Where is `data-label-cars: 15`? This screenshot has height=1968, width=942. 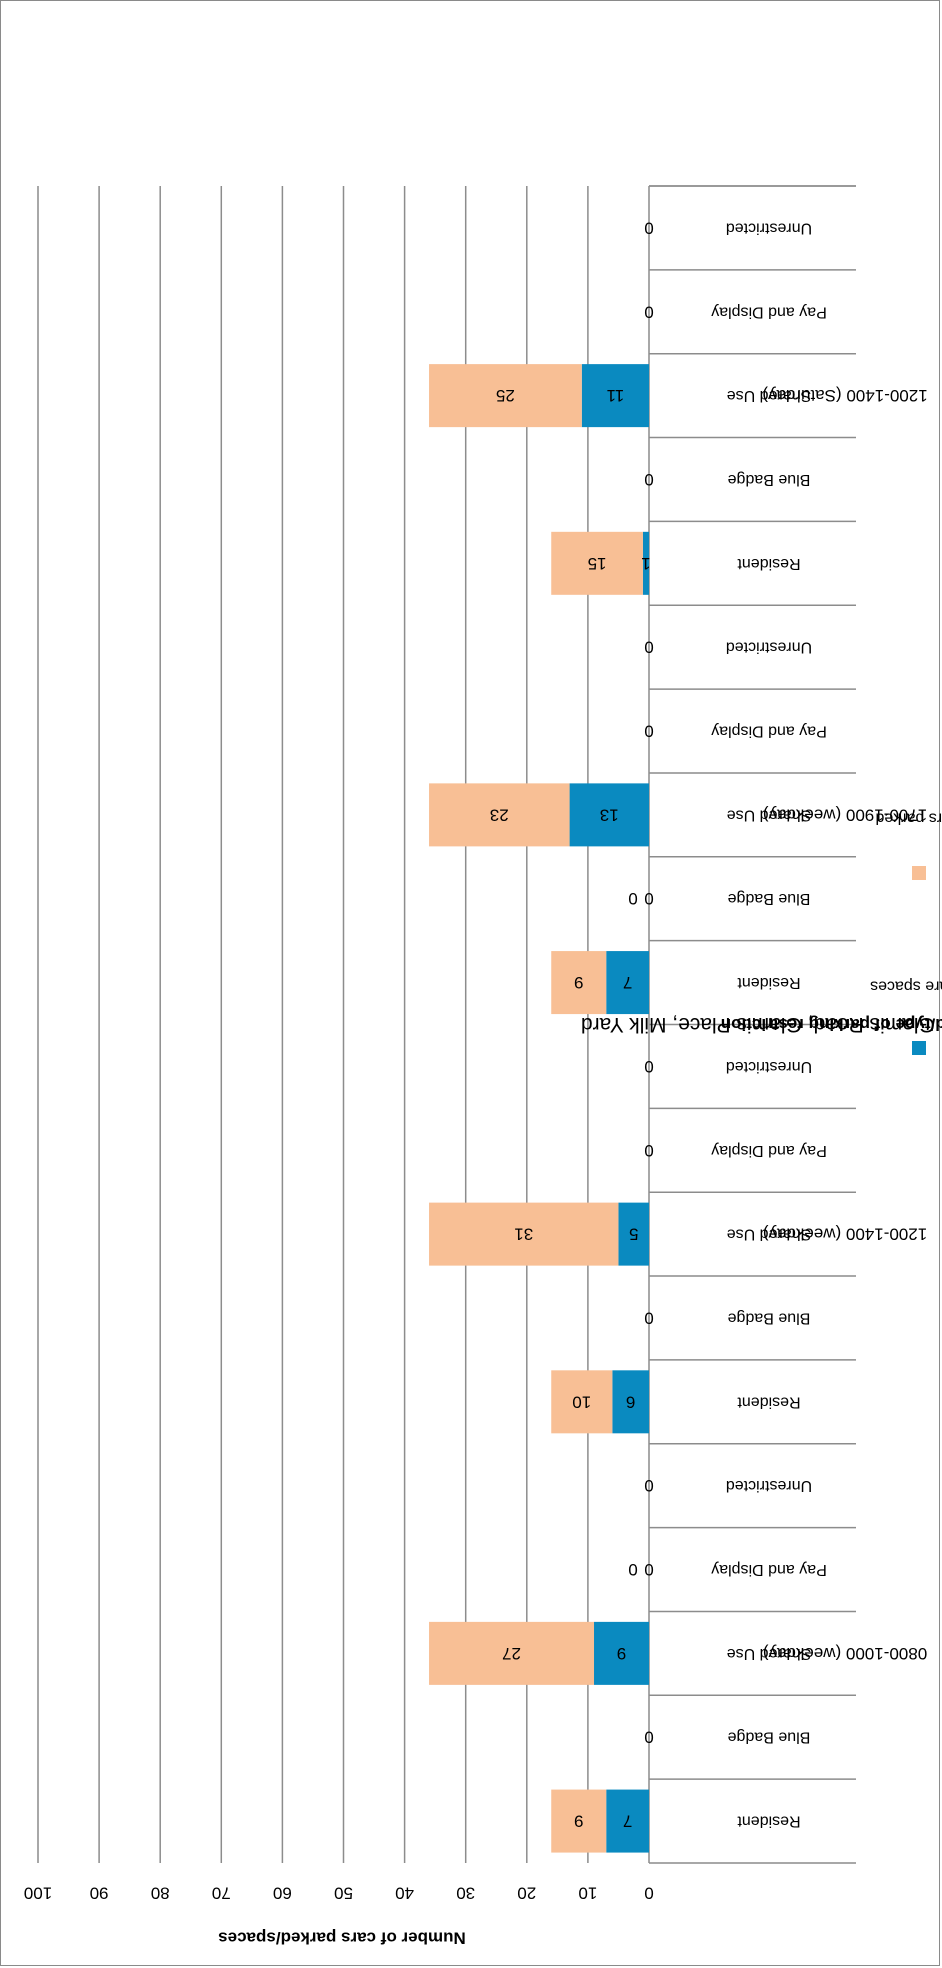 data-label-cars: 15 is located at coordinates (597, 563).